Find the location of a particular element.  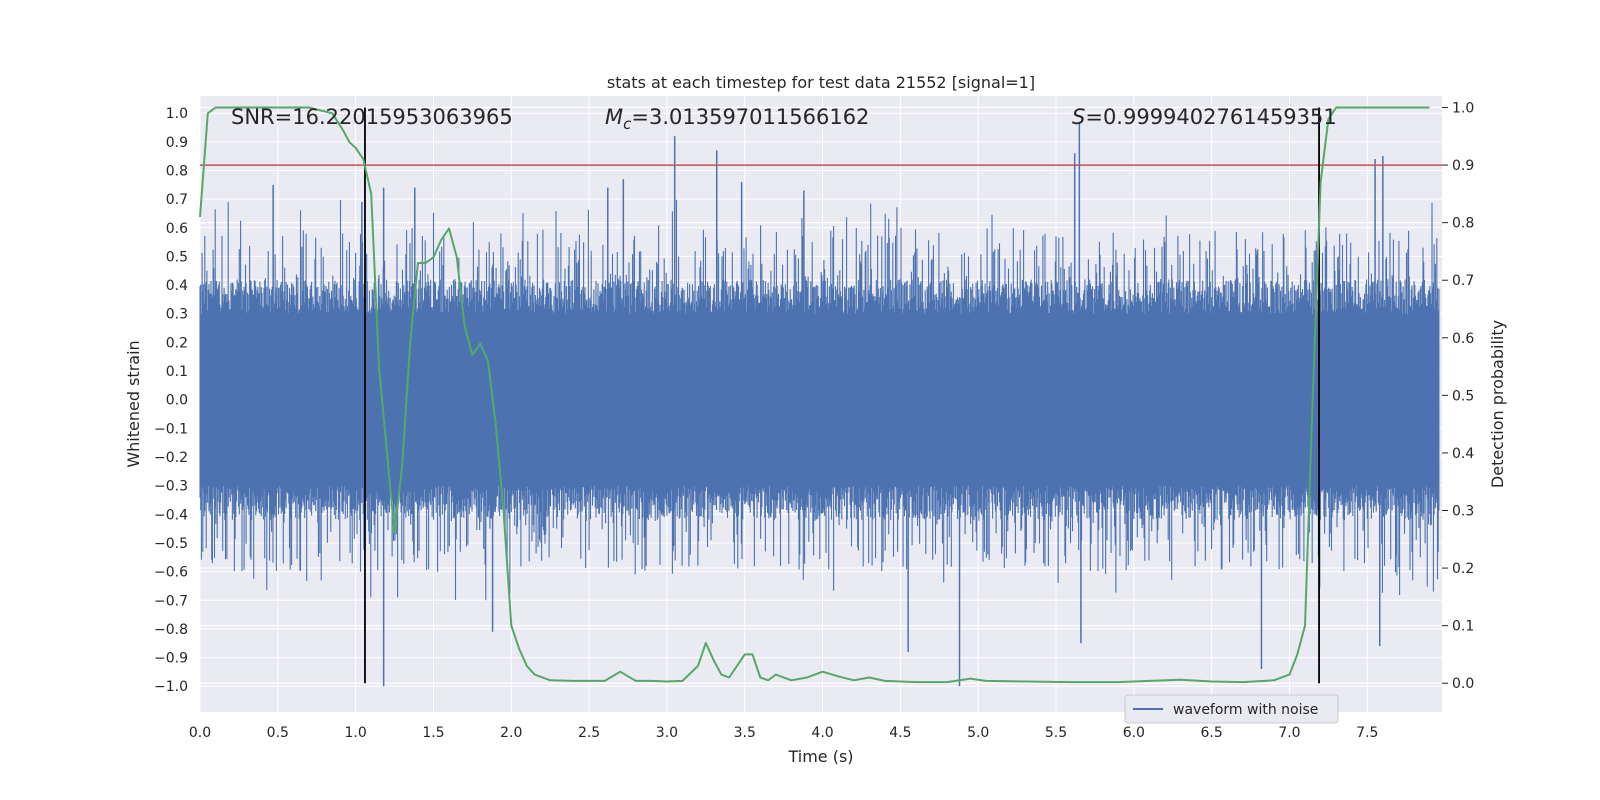

left-y-tick-label: 0.6 is located at coordinates (177, 229).